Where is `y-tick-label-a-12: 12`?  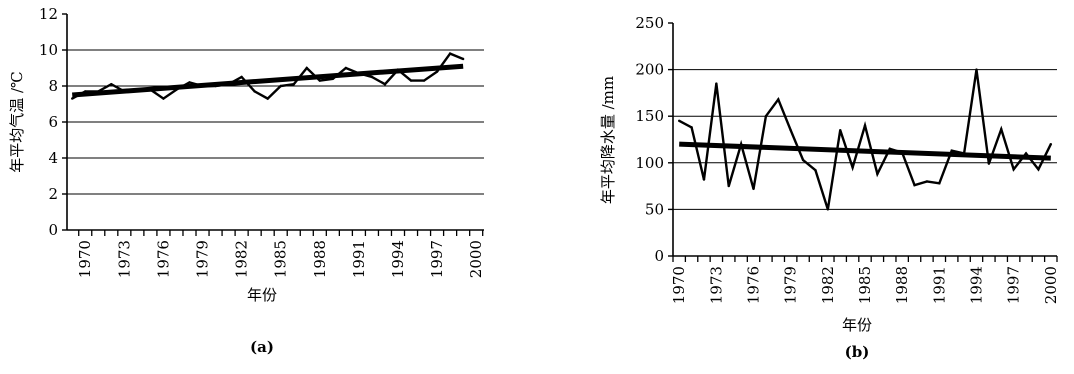 y-tick-label-a-12: 12 is located at coordinates (48, 14).